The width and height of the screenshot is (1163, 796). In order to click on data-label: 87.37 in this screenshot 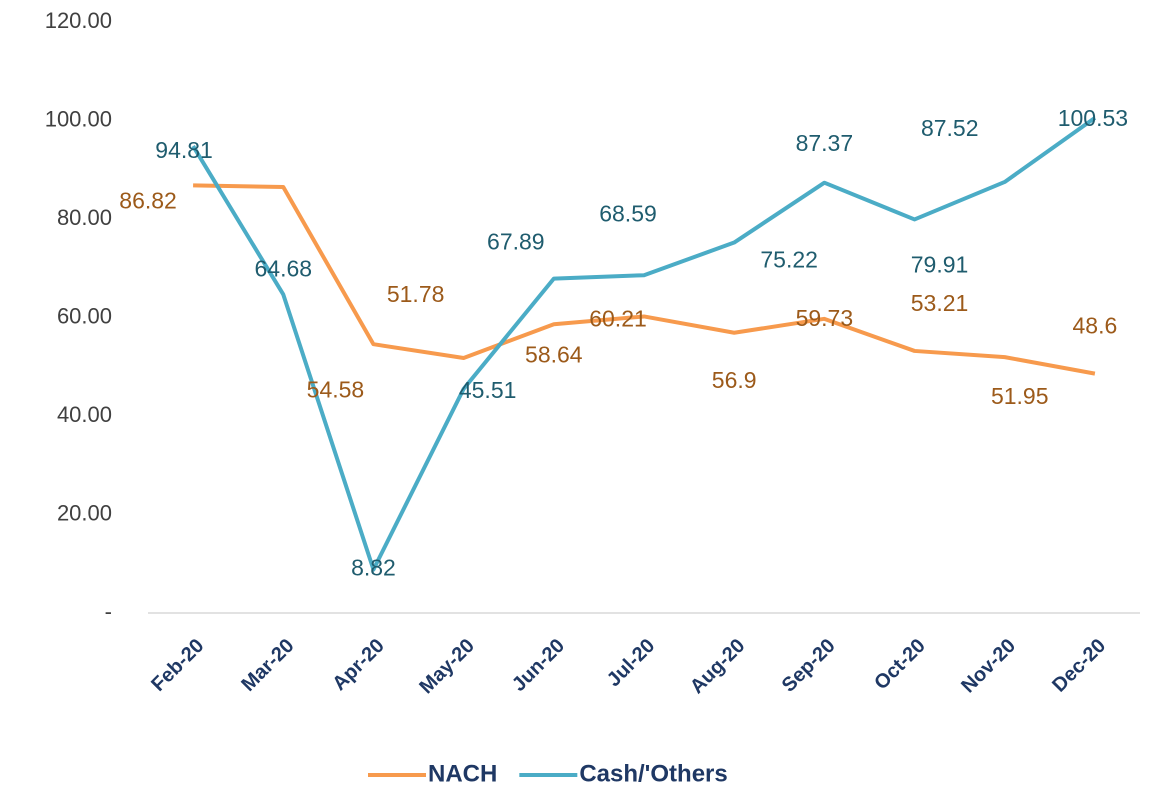, I will do `click(825, 143)`.